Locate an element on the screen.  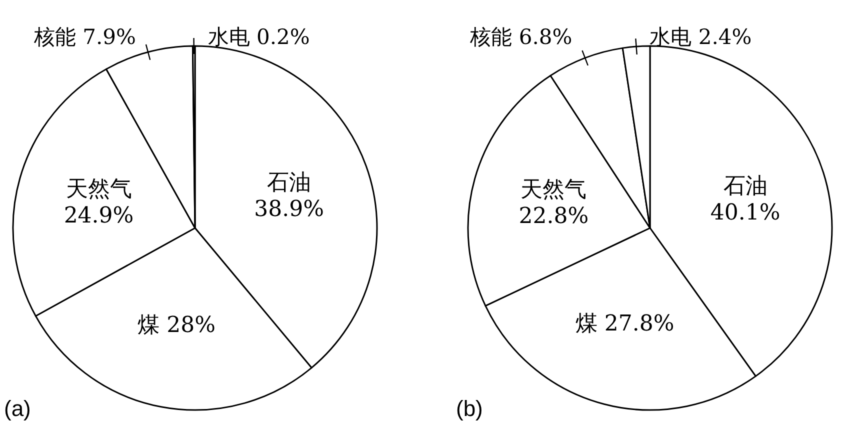
data-label: 6.8% is located at coordinates (545, 37).